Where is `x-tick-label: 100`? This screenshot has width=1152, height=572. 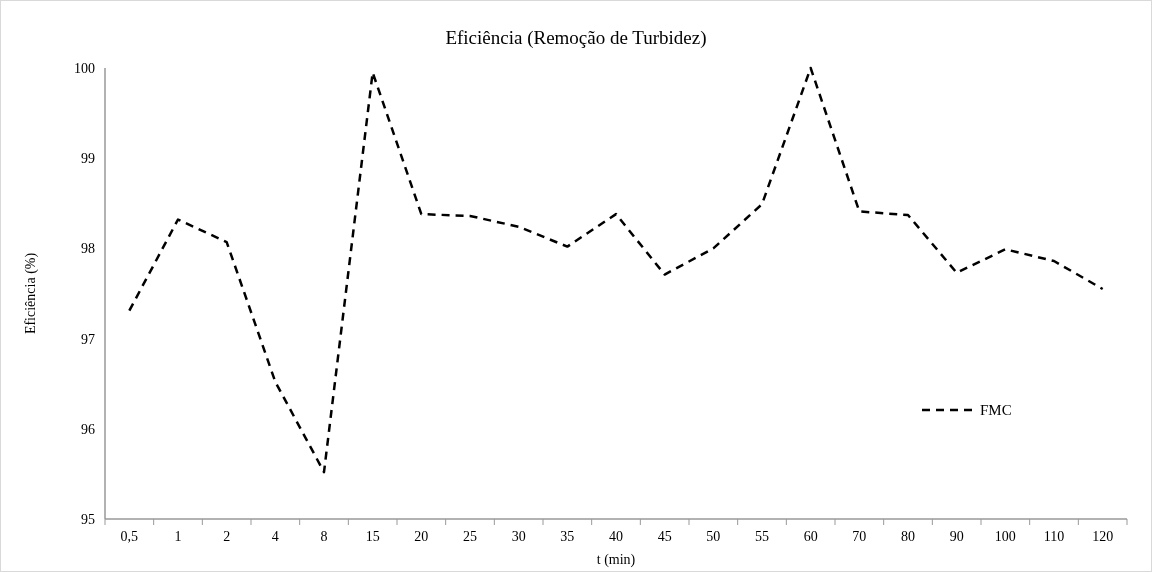
x-tick-label: 100 is located at coordinates (1005, 536).